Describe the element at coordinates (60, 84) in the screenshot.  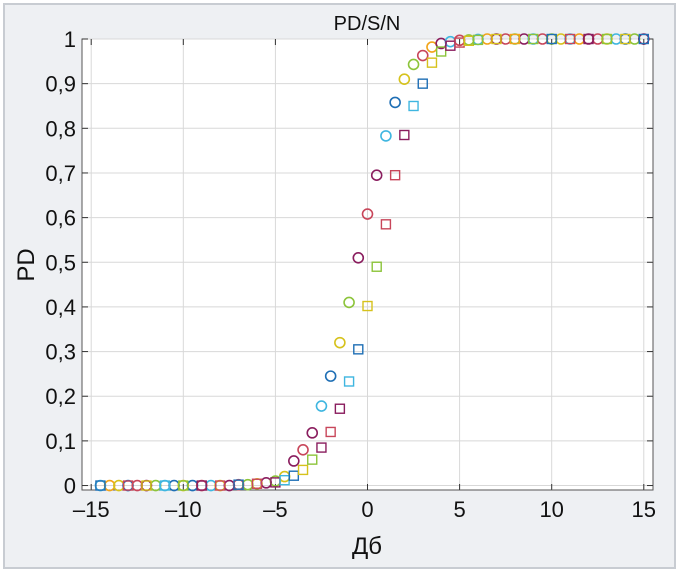
I see `y-tick-label: 0,9` at that location.